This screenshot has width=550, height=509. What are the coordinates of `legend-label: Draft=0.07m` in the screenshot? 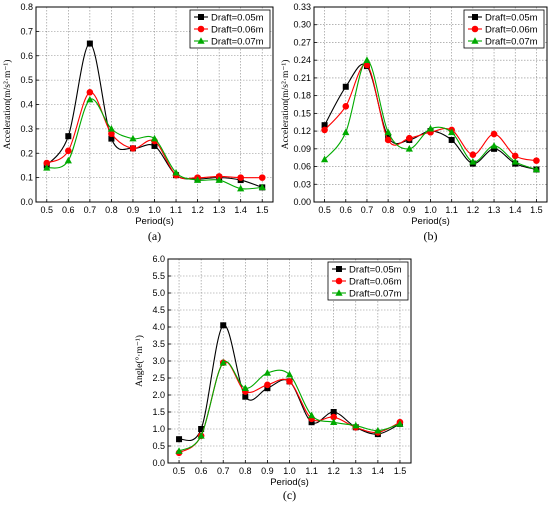 It's located at (511, 41).